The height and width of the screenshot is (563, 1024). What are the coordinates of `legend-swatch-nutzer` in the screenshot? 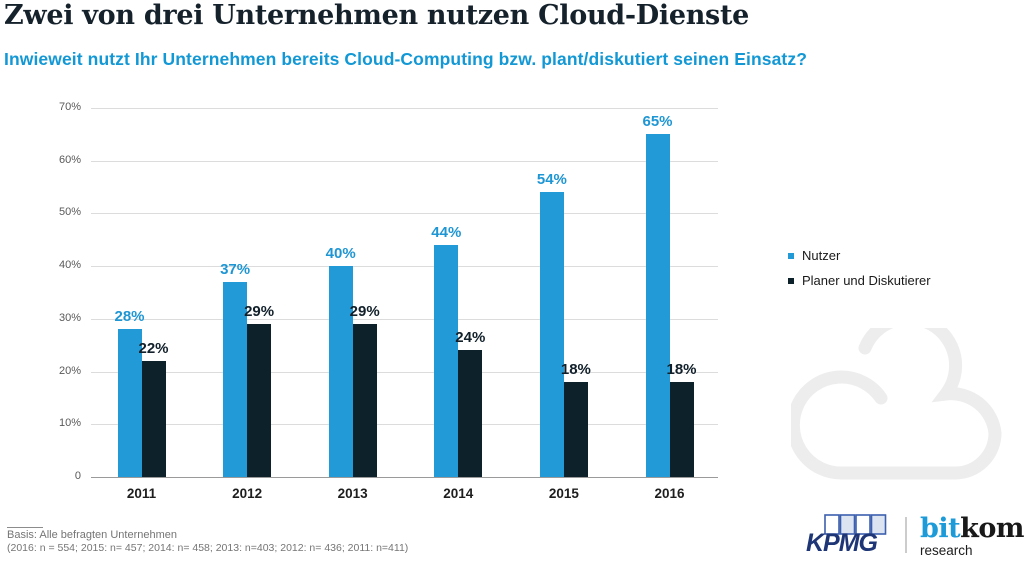 It's located at (791, 256).